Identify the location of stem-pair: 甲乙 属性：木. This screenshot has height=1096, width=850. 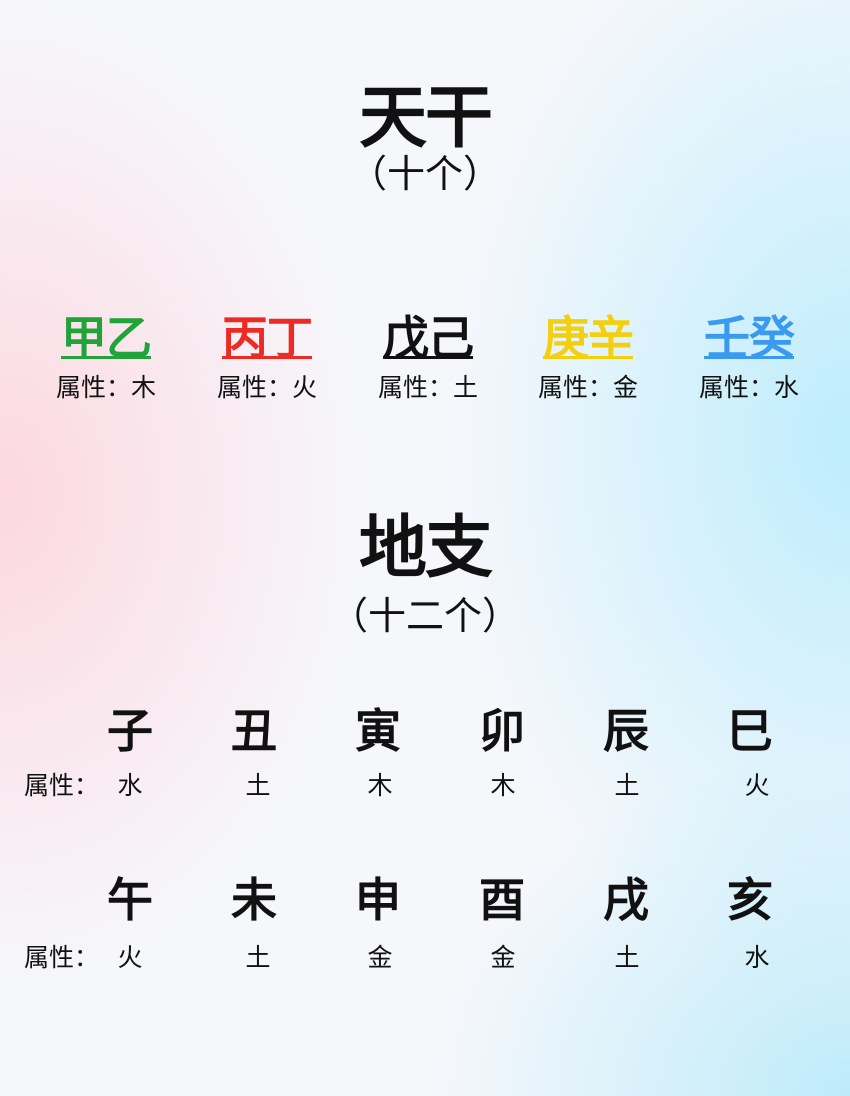
(106, 358).